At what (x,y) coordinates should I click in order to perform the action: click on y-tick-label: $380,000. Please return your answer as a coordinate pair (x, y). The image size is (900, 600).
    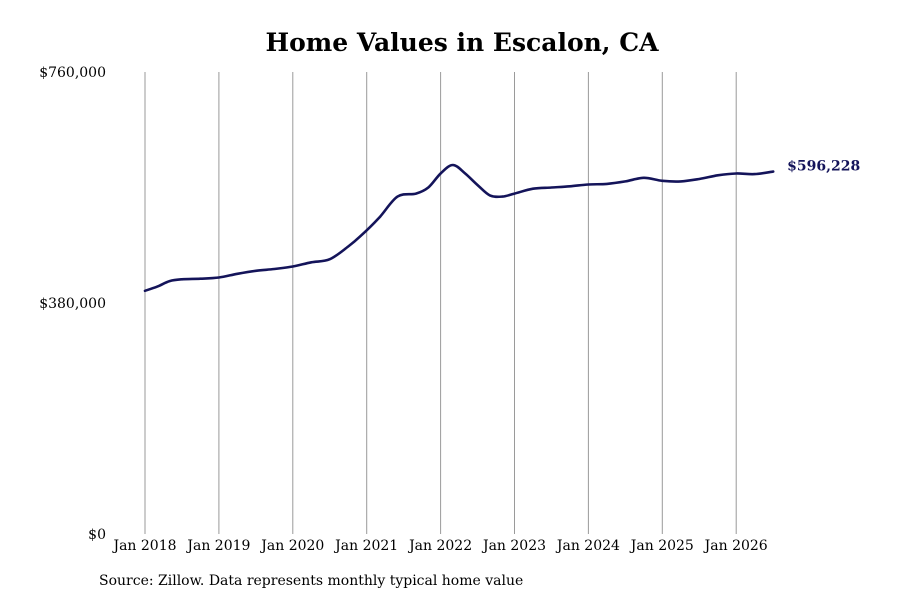
    Looking at the image, I should click on (72, 304).